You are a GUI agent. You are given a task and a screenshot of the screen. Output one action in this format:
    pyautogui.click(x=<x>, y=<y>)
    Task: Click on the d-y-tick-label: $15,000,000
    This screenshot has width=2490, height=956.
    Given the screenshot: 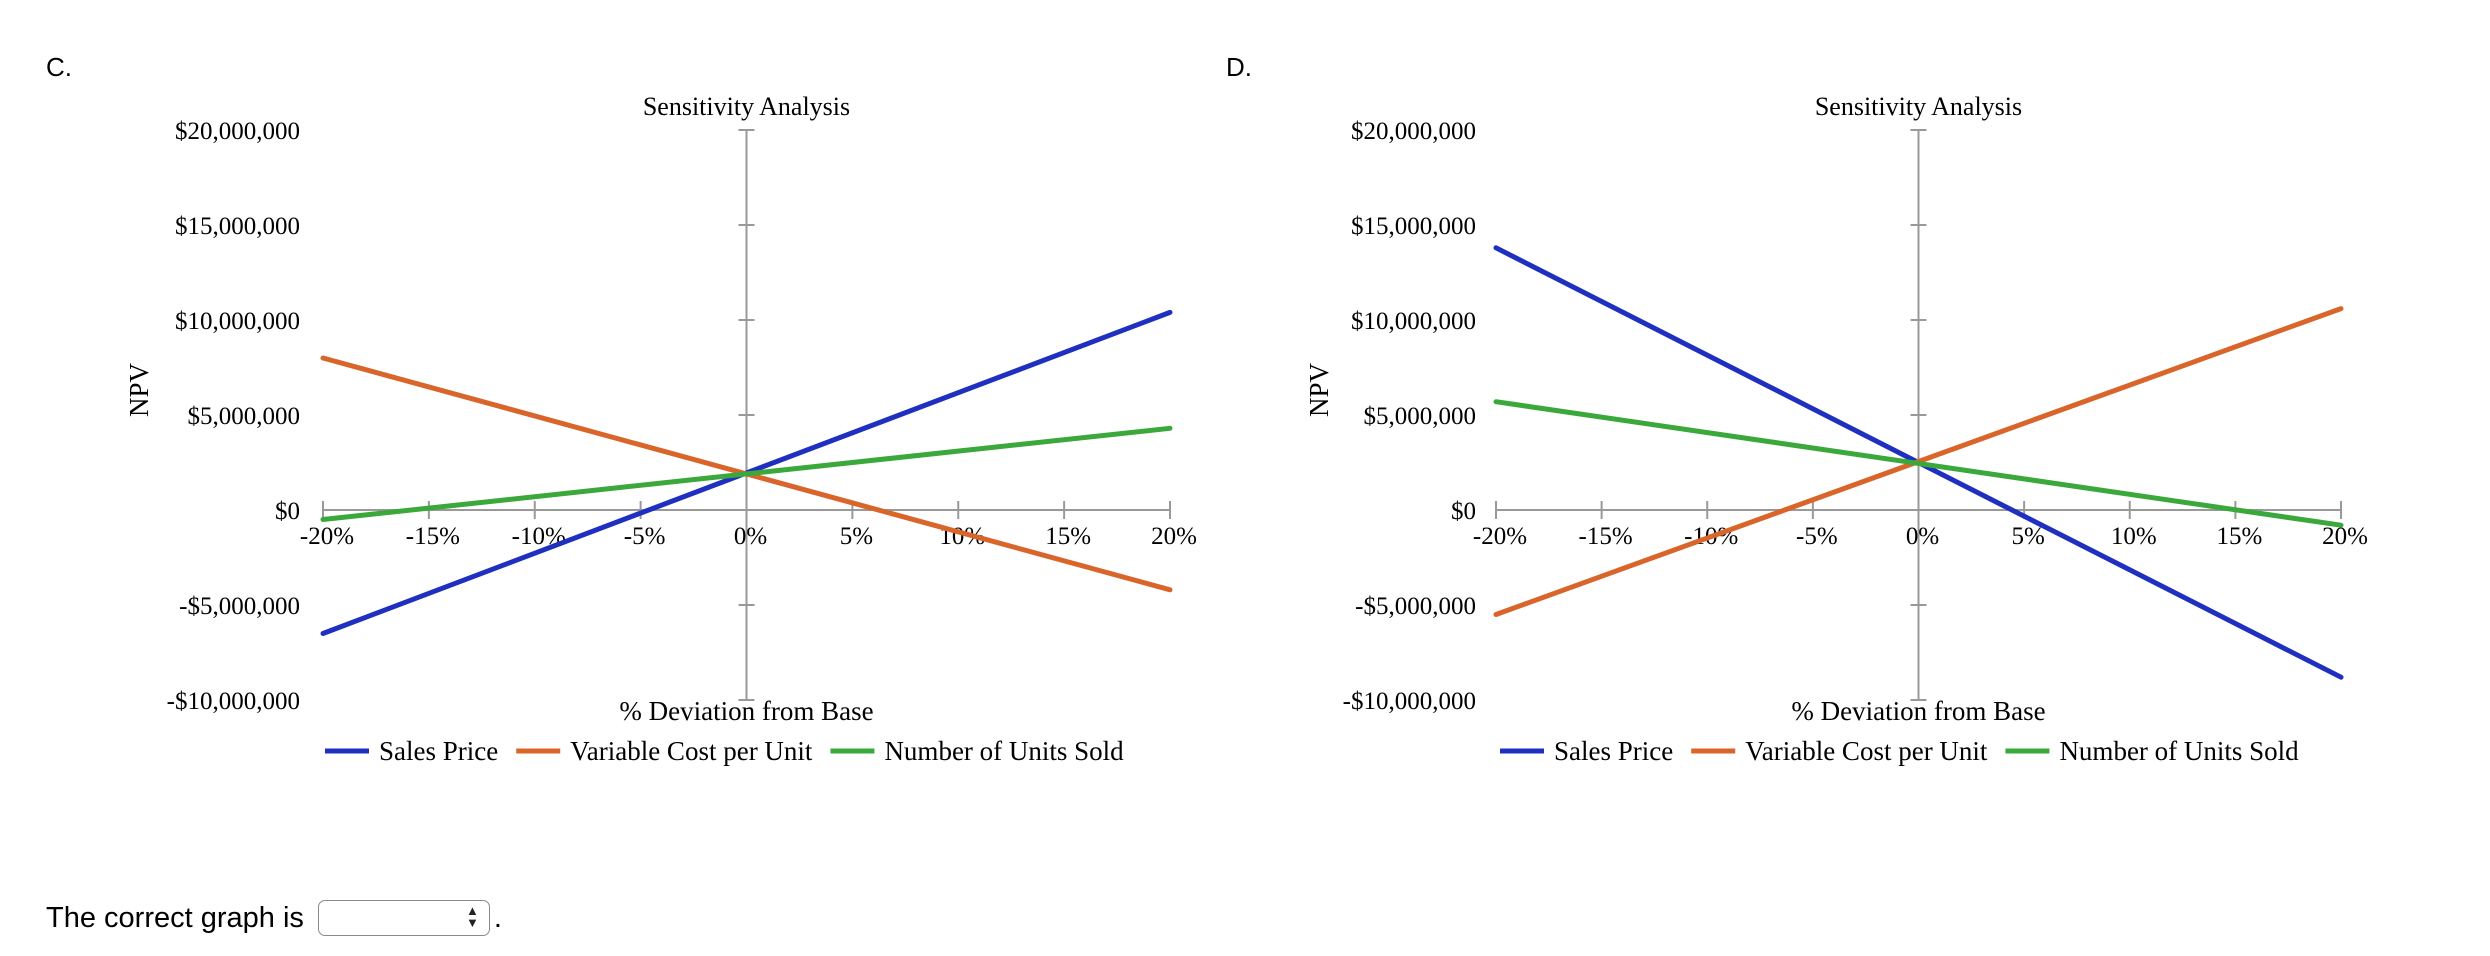 What is the action you would take?
    pyautogui.click(x=1413, y=226)
    